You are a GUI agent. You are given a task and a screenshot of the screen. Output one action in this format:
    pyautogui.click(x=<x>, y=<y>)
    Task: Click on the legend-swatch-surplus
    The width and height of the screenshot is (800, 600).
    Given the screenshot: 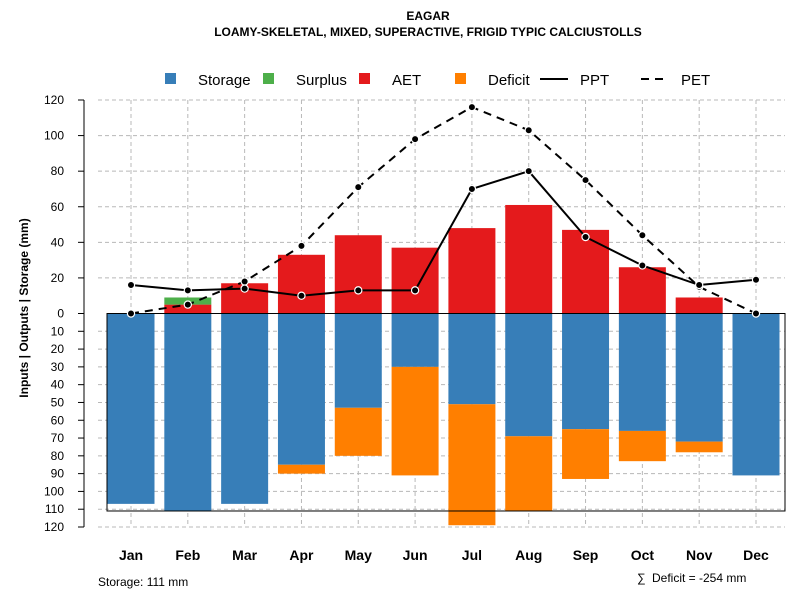 What is the action you would take?
    pyautogui.click(x=268, y=78)
    